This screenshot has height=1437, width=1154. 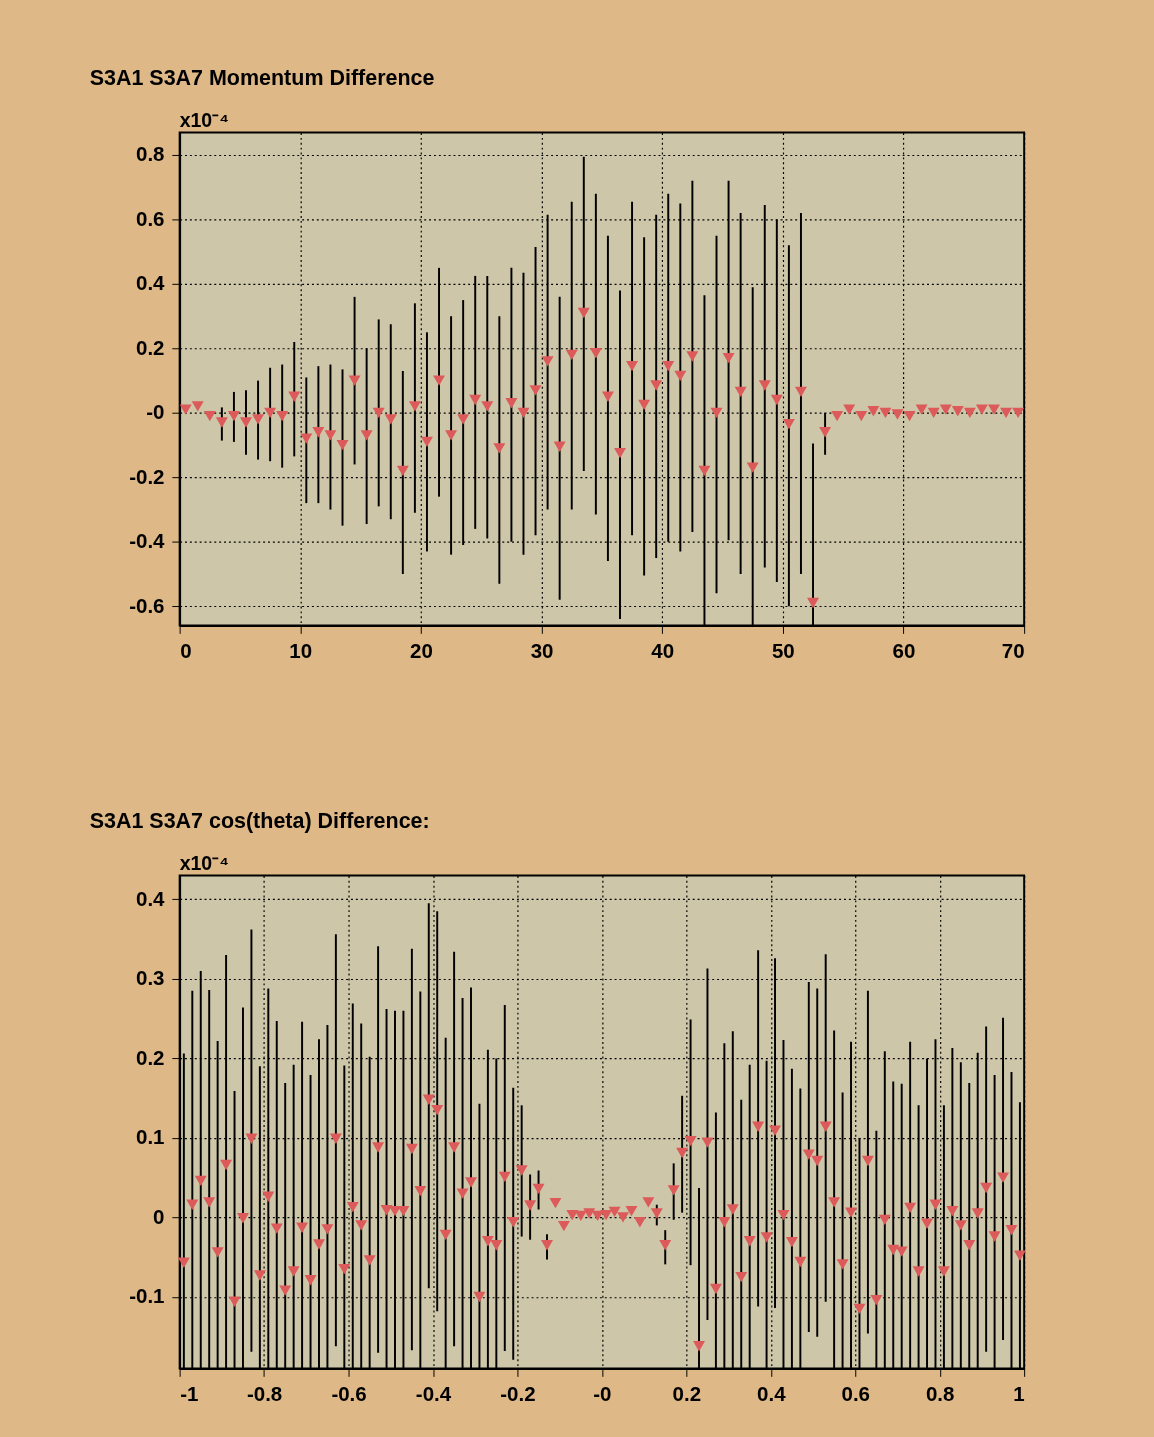 What do you see at coordinates (150, 1137) in the screenshot?
I see `y-tick-label: 0.1` at bounding box center [150, 1137].